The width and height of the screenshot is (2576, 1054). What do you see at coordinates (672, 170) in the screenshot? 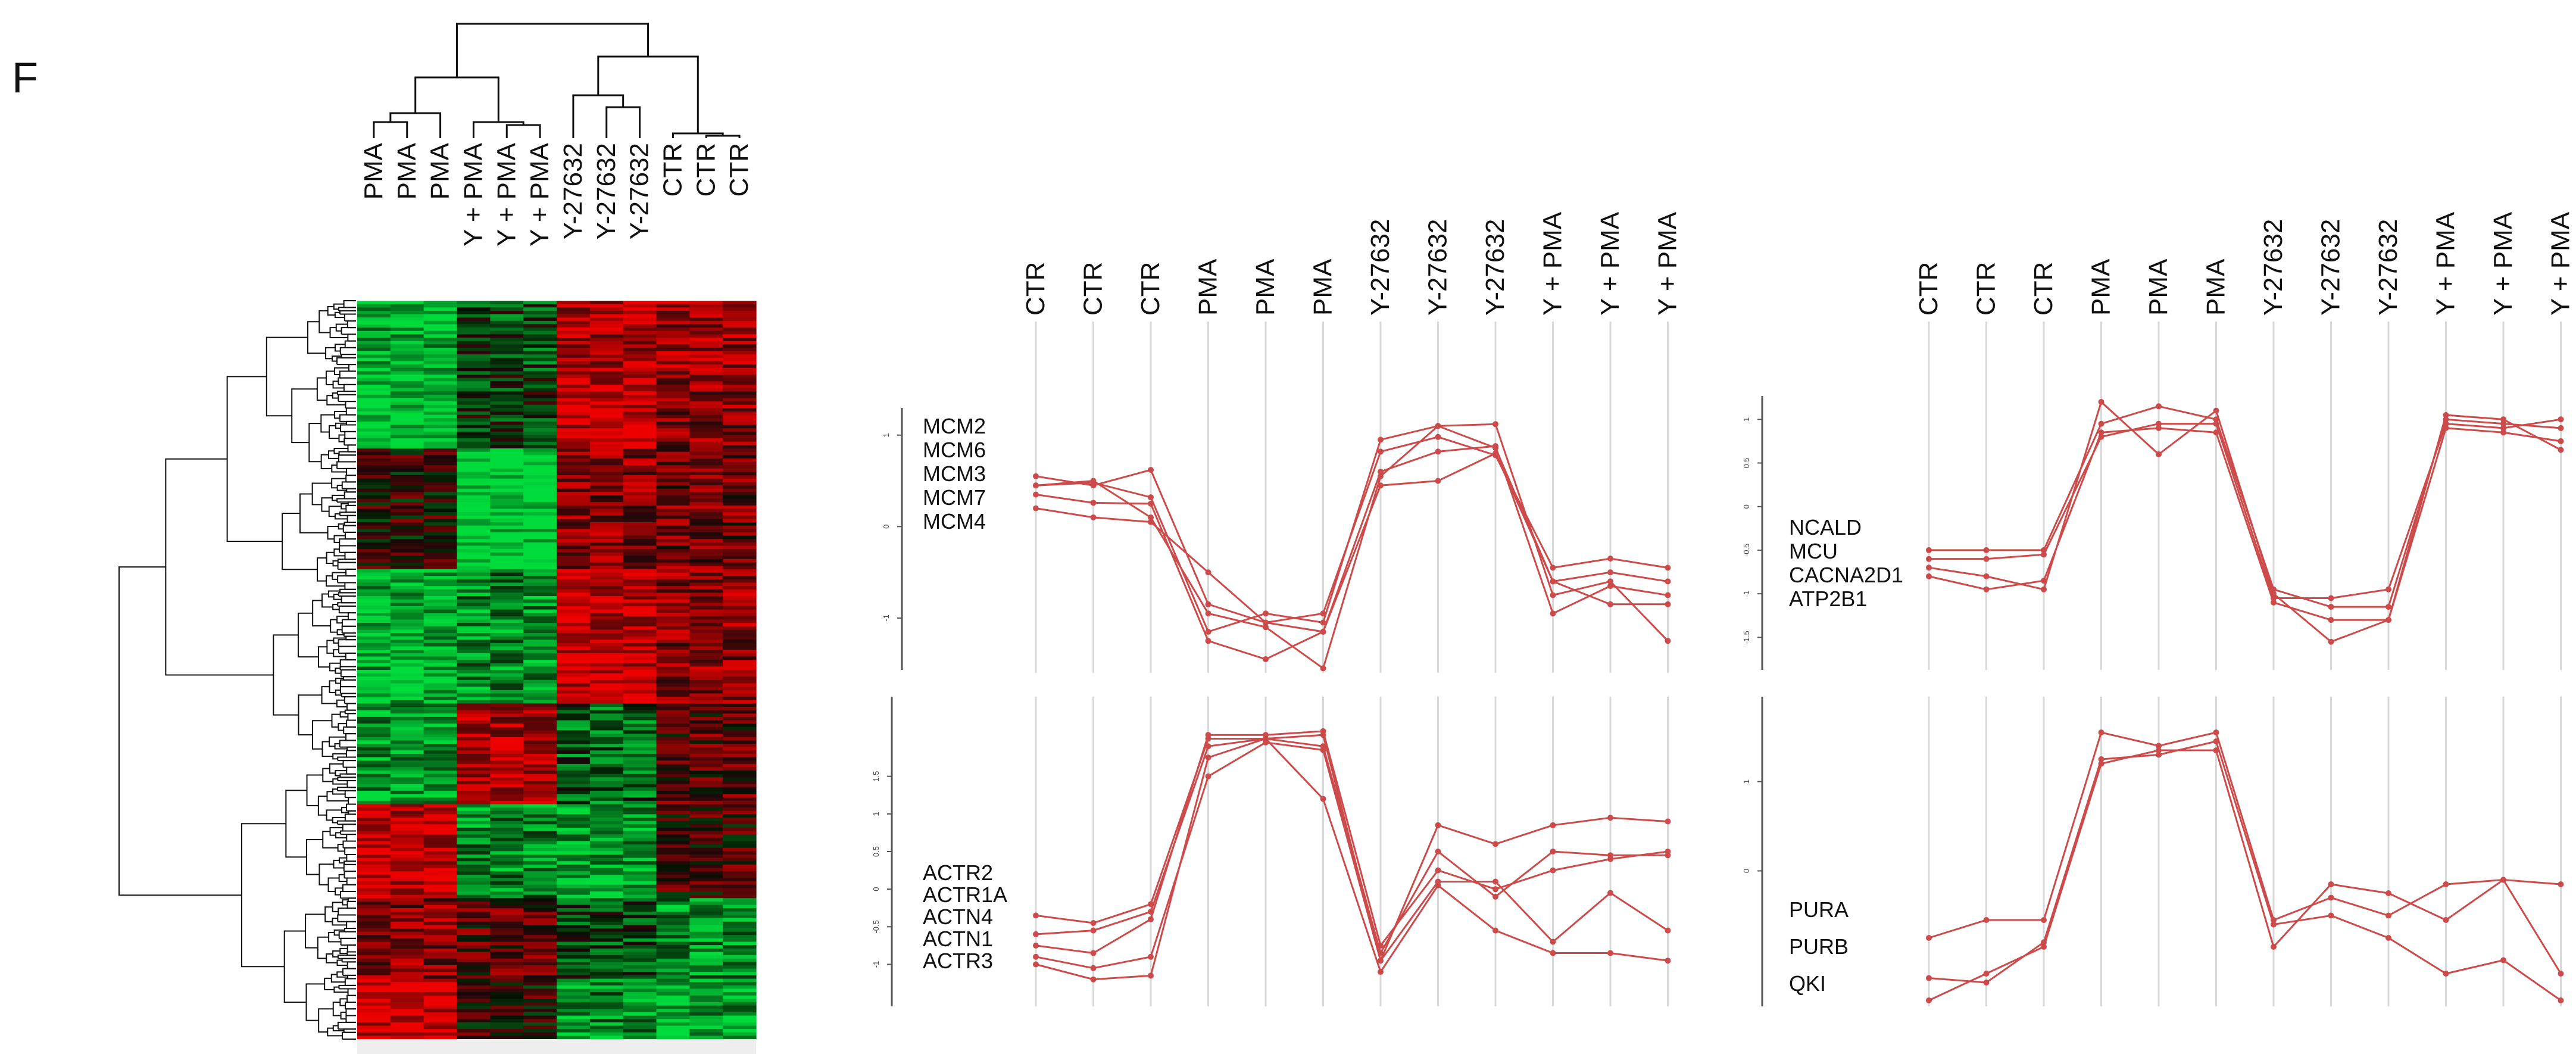
I see `heatmap-column-label: CTR` at bounding box center [672, 170].